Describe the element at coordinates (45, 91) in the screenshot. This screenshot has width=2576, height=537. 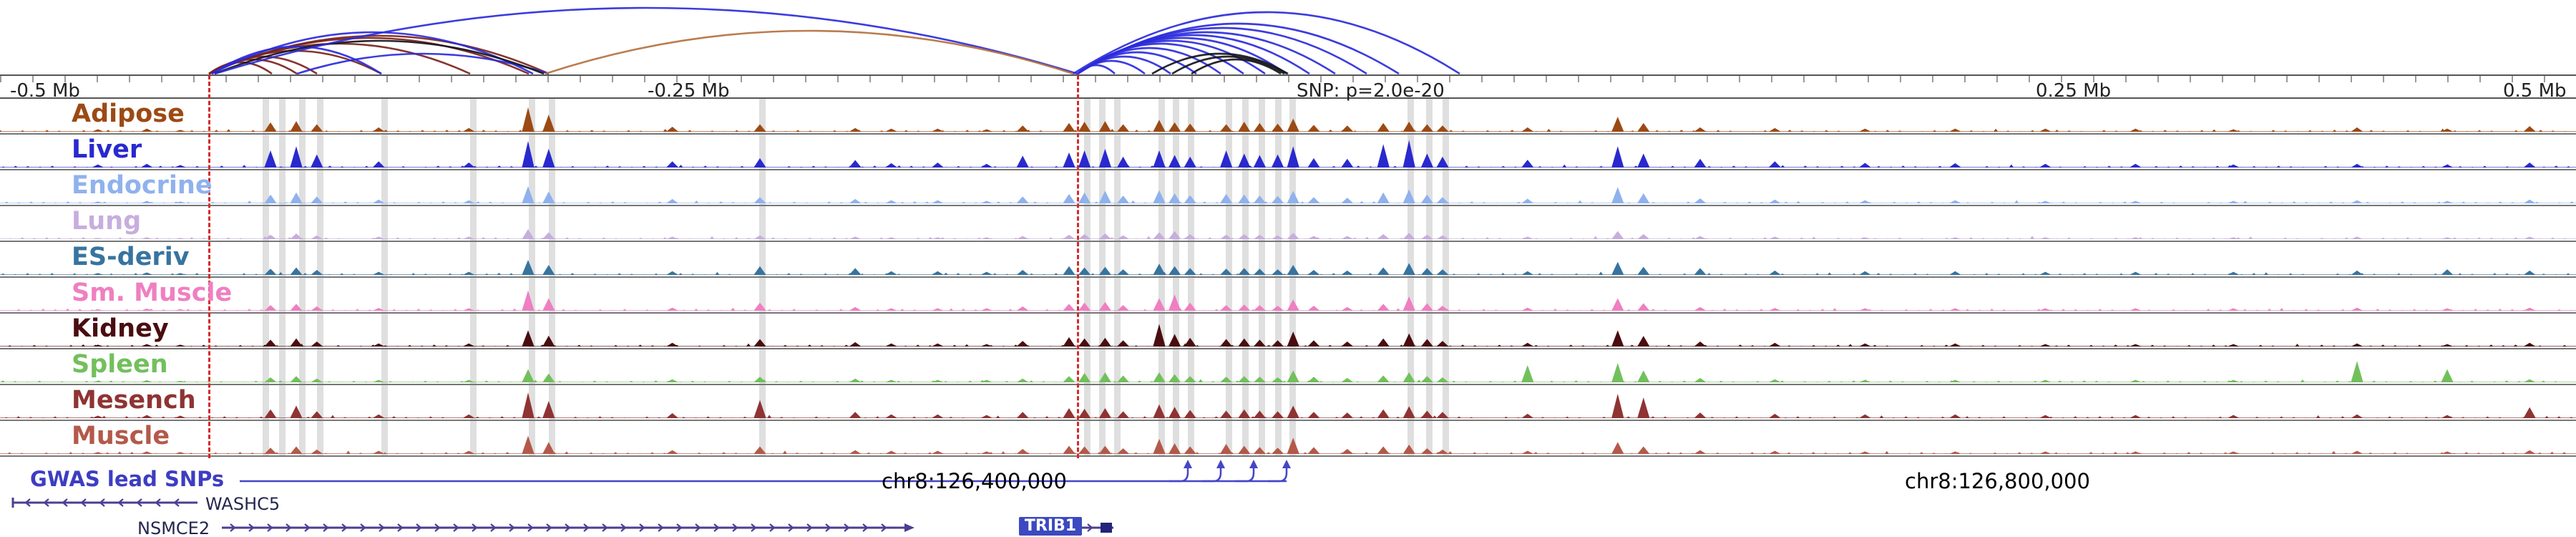
I see `ruler-label-minus-0-5mb: -0.5 Mb` at that location.